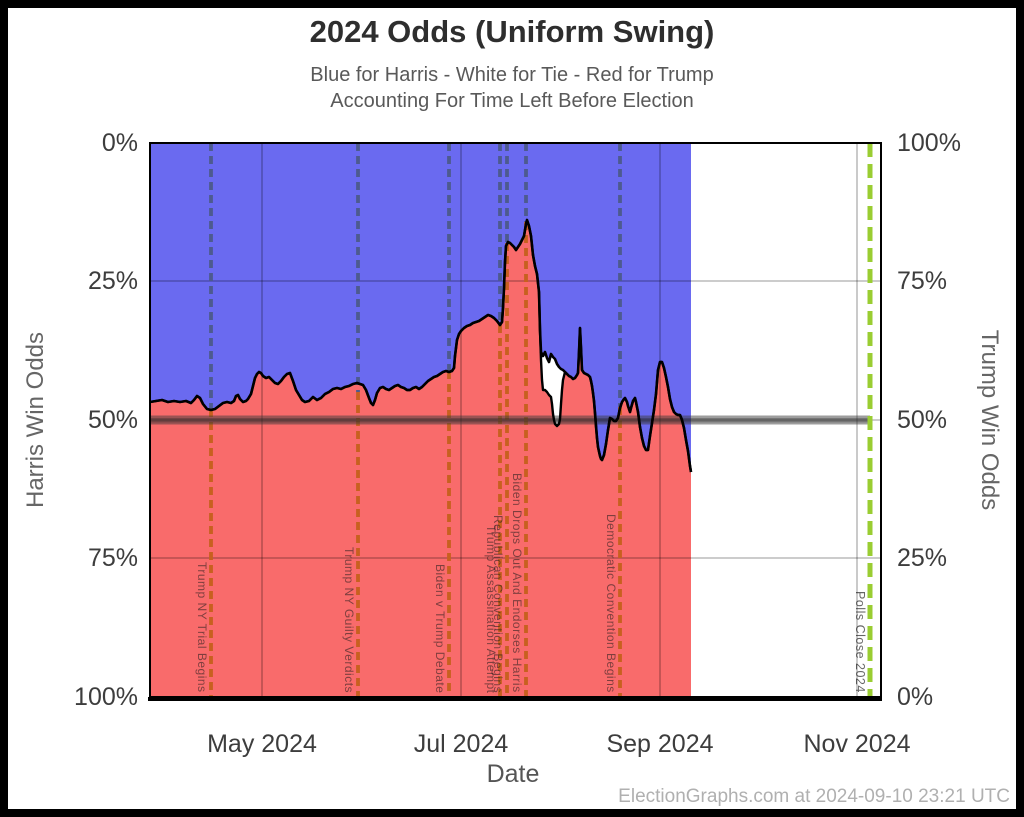 This screenshot has width=1024, height=817. Describe the element at coordinates (857, 744) in the screenshot. I see `x-axis-tick: Nov 2024` at that location.